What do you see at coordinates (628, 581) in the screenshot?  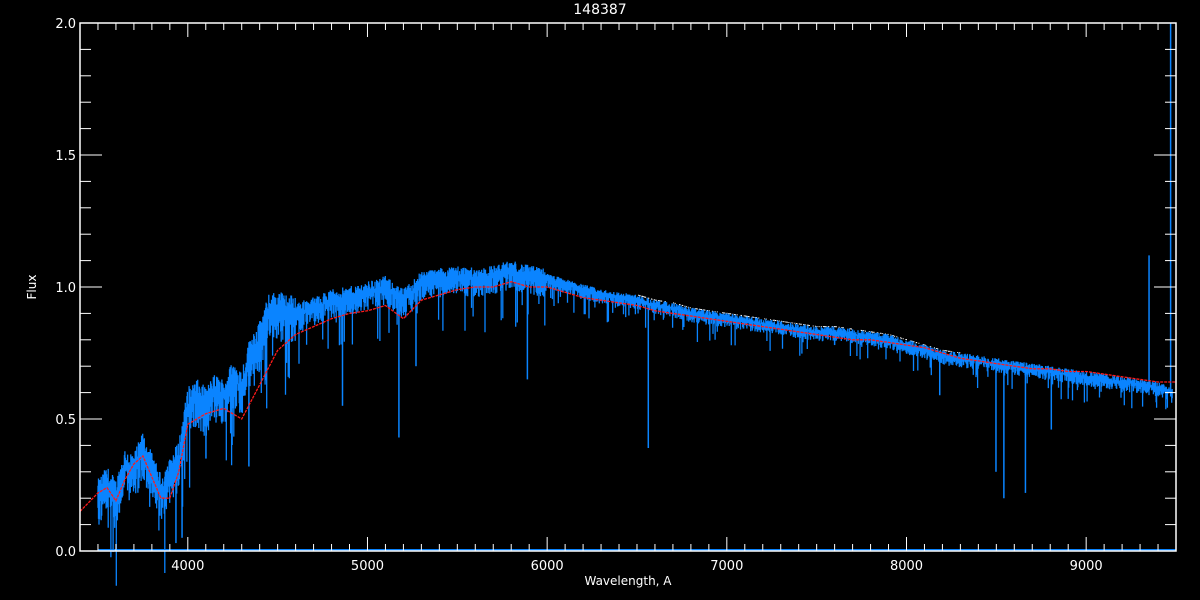 I see `x-axis-label: Wavelength, A` at bounding box center [628, 581].